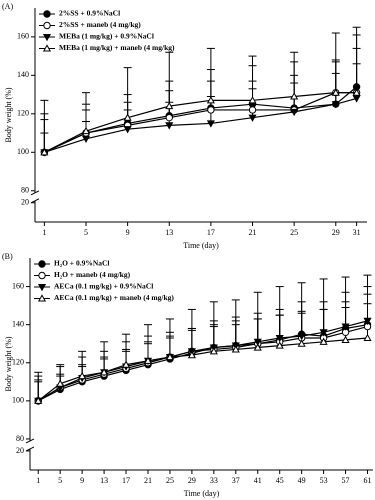 The height and width of the screenshot is (500, 375). What do you see at coordinates (236, 480) in the screenshot?
I see `x-tick-label: 37` at bounding box center [236, 480].